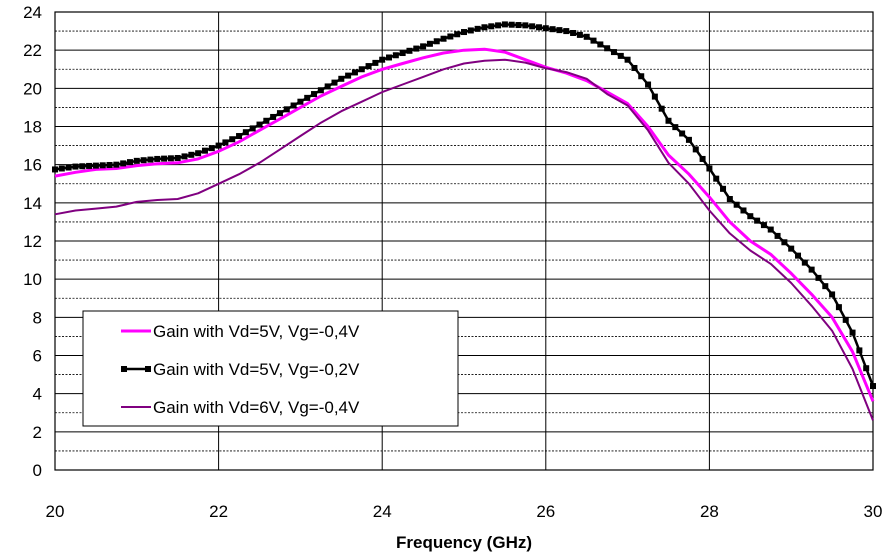 The image size is (887, 558). Describe the element at coordinates (37, 432) in the screenshot. I see `y-tick-label: 2` at that location.